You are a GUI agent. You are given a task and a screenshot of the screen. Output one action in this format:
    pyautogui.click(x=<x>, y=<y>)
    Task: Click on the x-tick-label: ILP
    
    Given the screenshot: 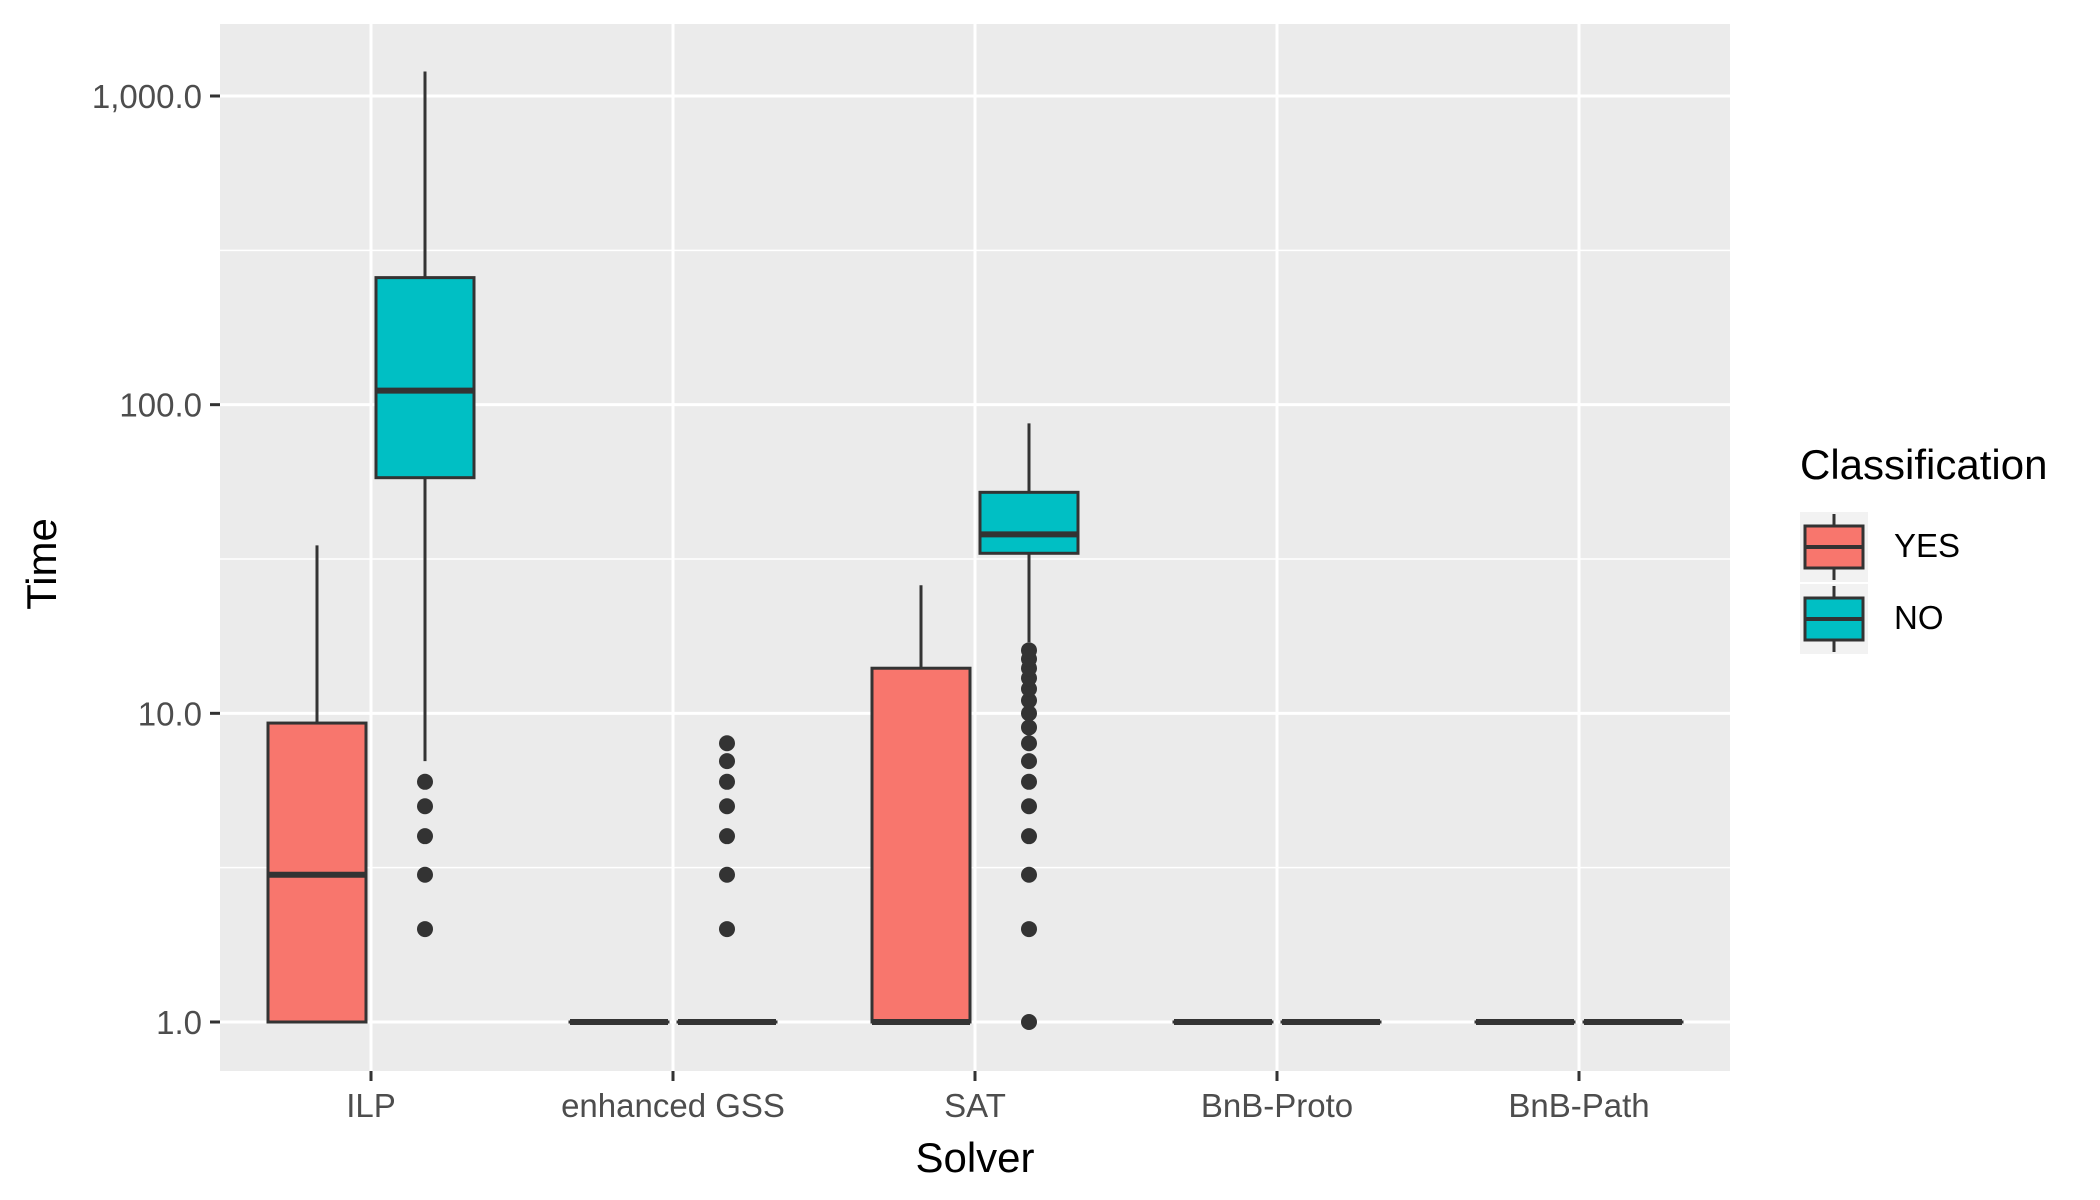 What is the action you would take?
    pyautogui.click(x=371, y=1105)
    